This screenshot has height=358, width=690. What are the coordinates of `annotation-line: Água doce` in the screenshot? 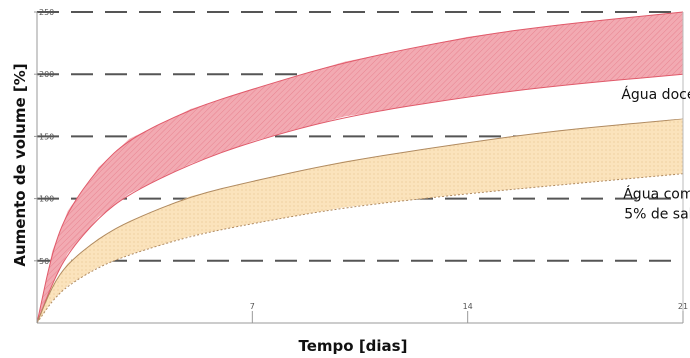 It's located at (655, 94).